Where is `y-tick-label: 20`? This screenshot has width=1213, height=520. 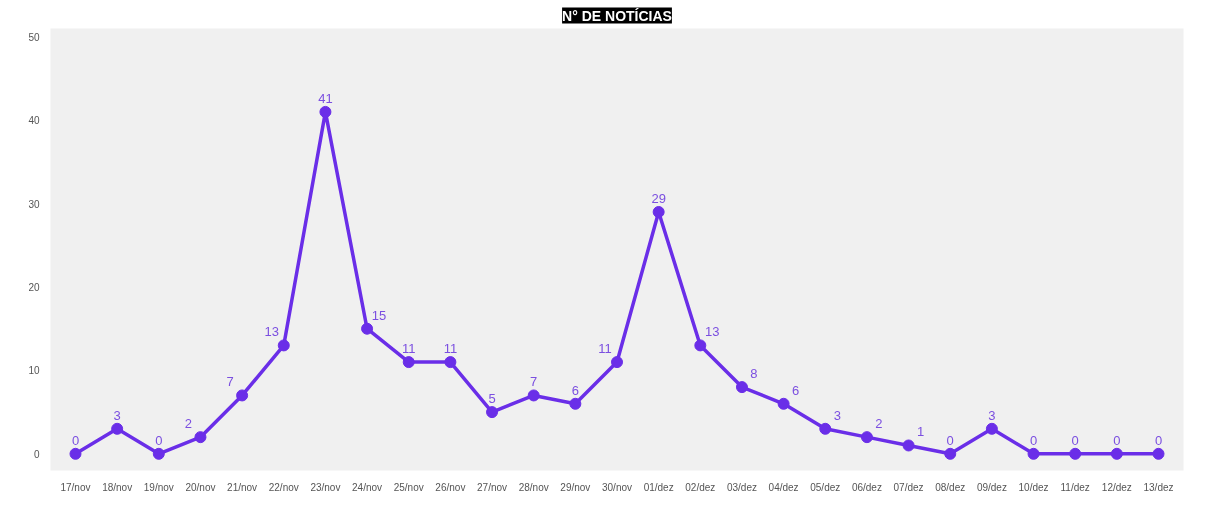 y-tick-label: 20 is located at coordinates (34, 288).